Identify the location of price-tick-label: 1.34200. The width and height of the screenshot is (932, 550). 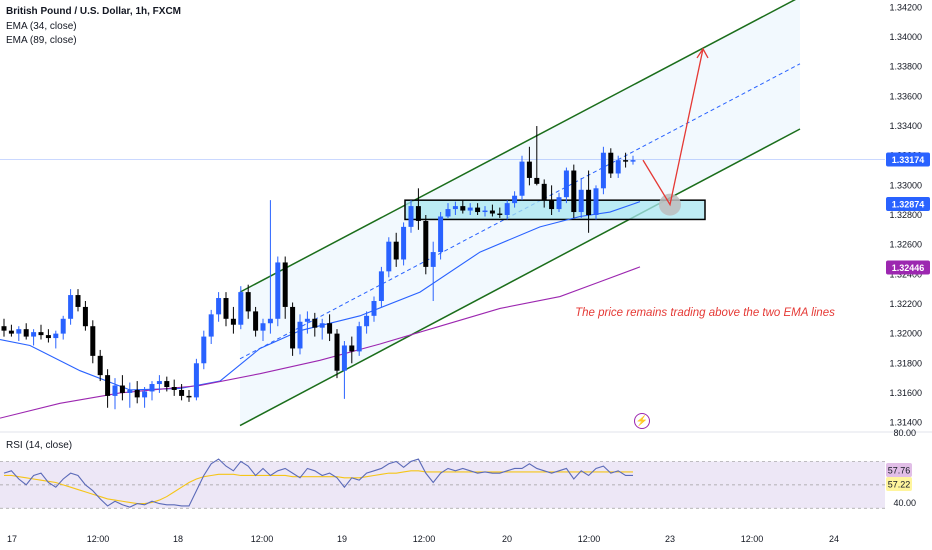
(905, 7).